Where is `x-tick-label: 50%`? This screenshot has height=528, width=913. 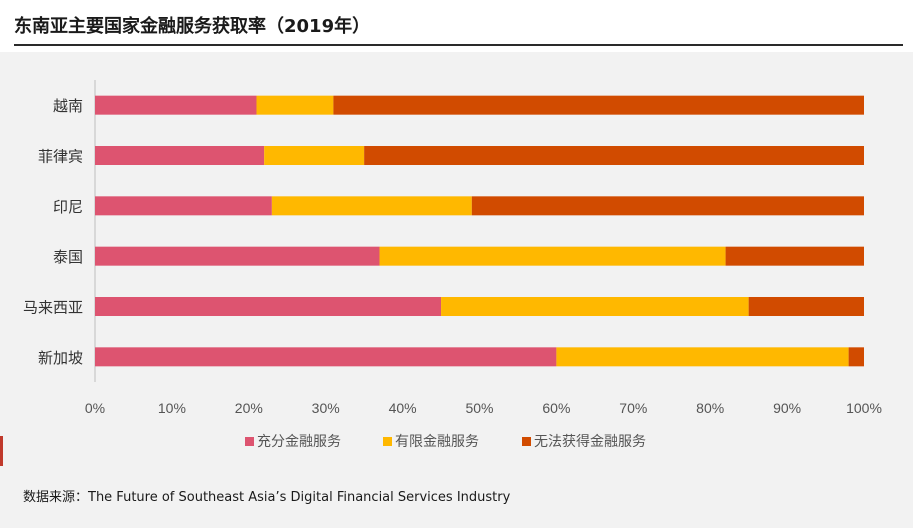
x-tick-label: 50% is located at coordinates (479, 408).